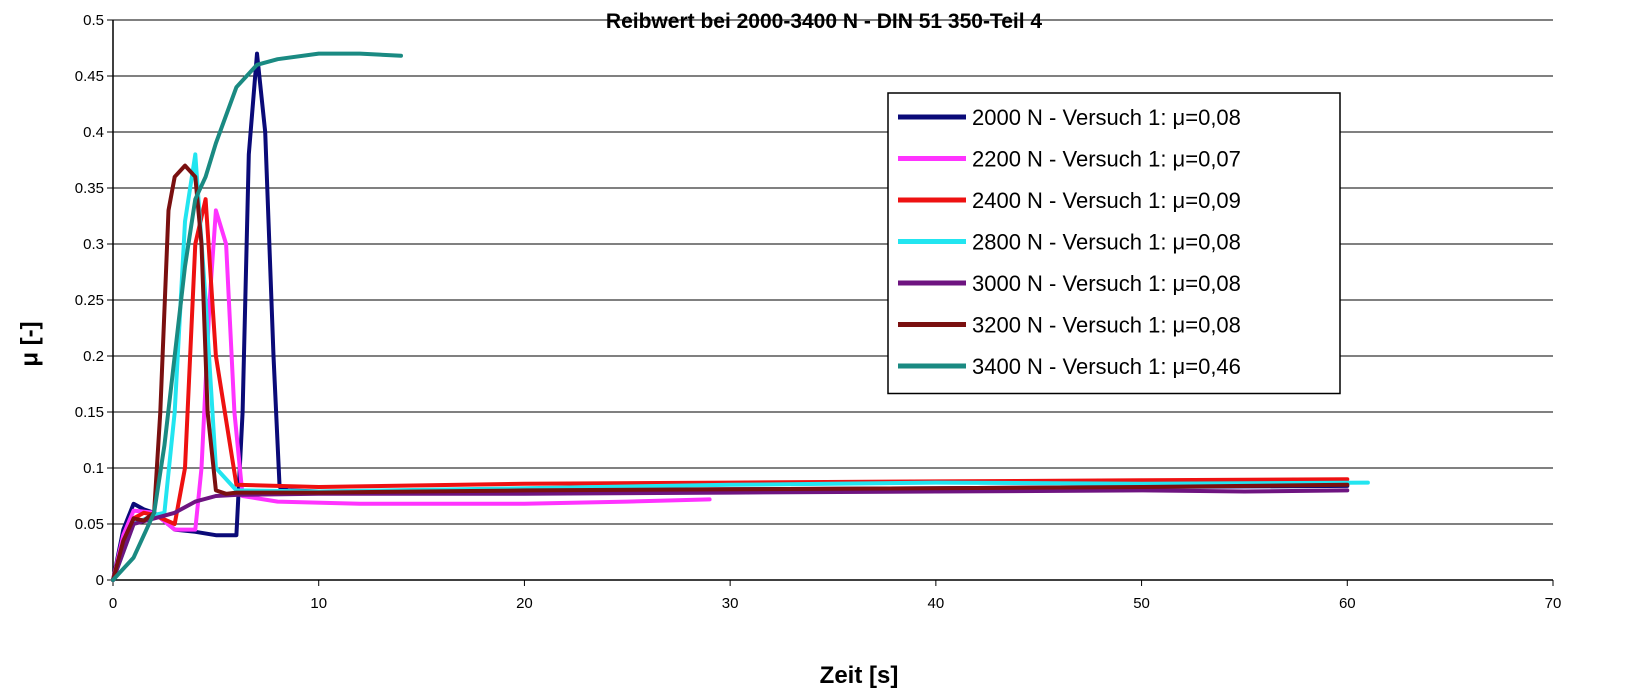  What do you see at coordinates (524, 603) in the screenshot?
I see `x-tick-label: 20` at bounding box center [524, 603].